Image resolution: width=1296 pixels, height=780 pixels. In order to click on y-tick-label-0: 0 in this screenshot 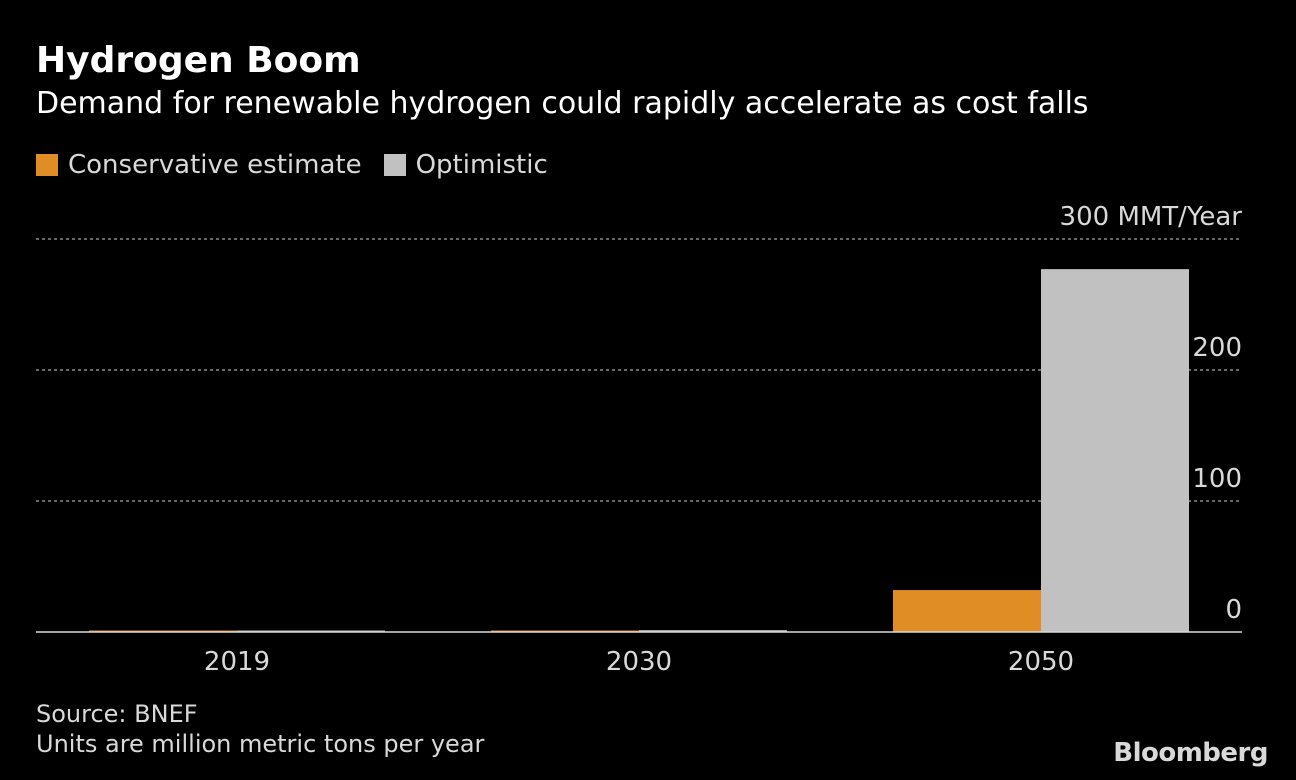, I will do `click(1233, 610)`.